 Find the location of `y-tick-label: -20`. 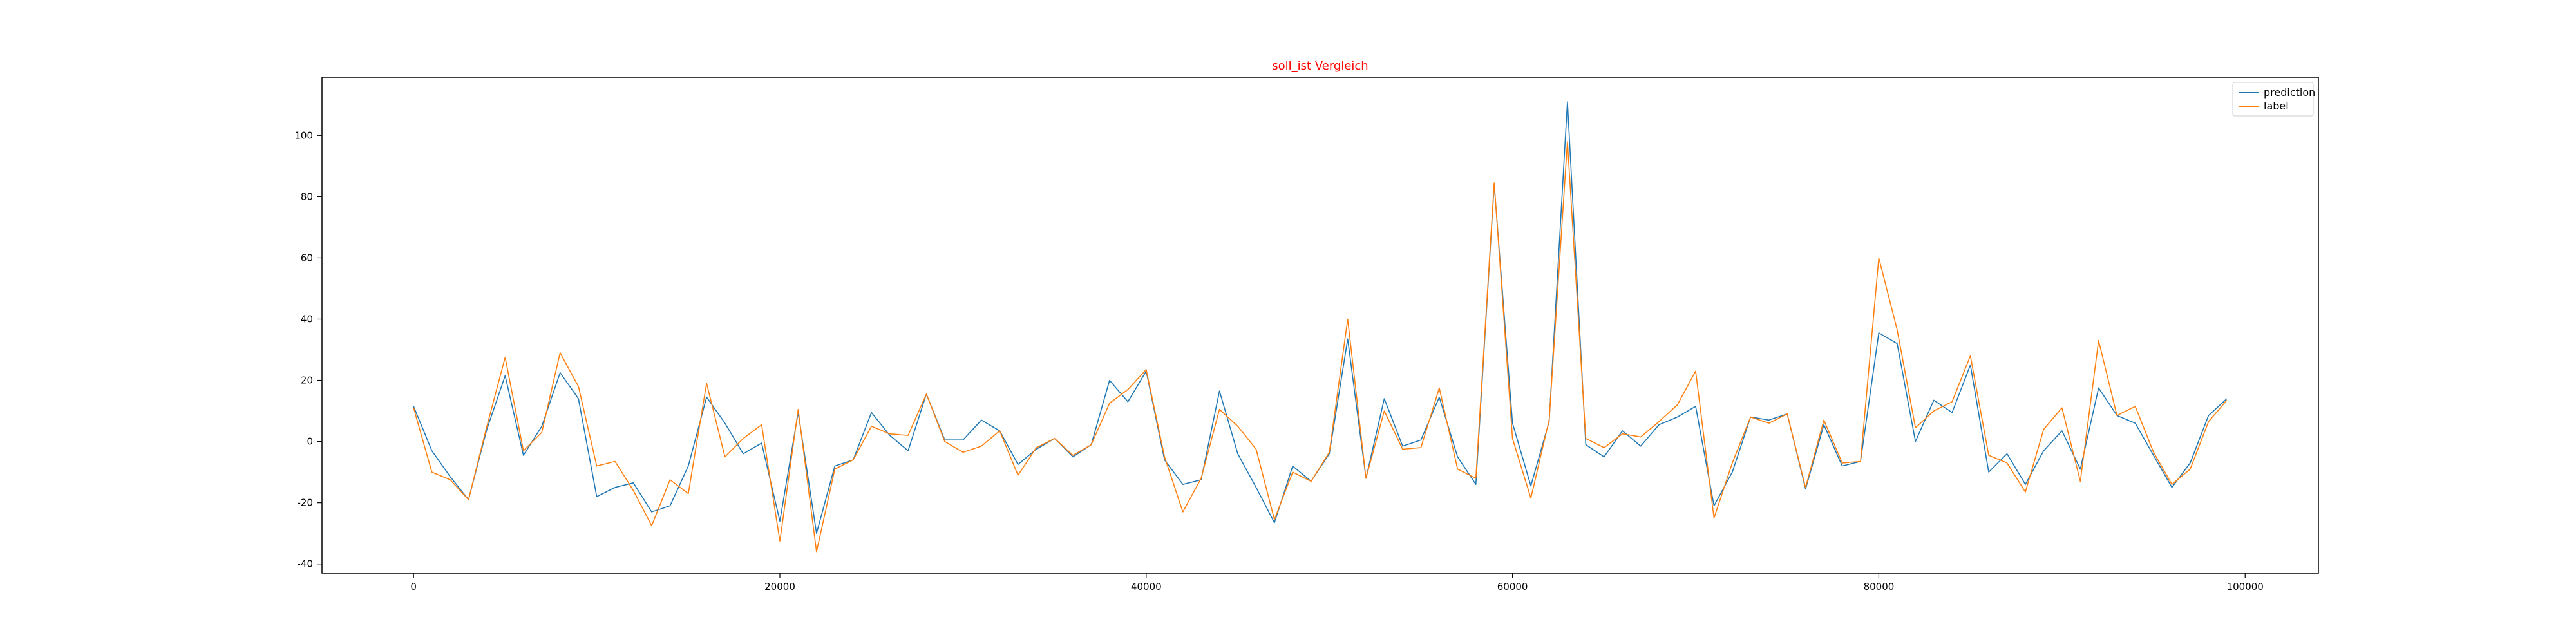

y-tick-label: -20 is located at coordinates (306, 503).